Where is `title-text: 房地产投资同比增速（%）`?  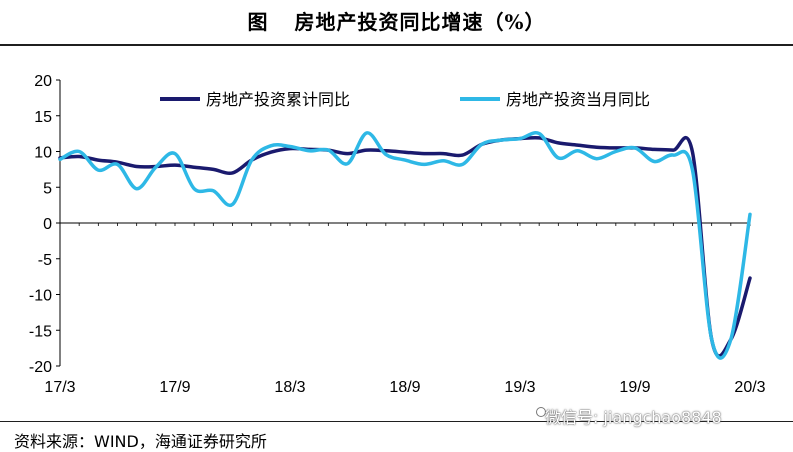 title-text: 房地产投资同比增速（%） is located at coordinates (420, 22).